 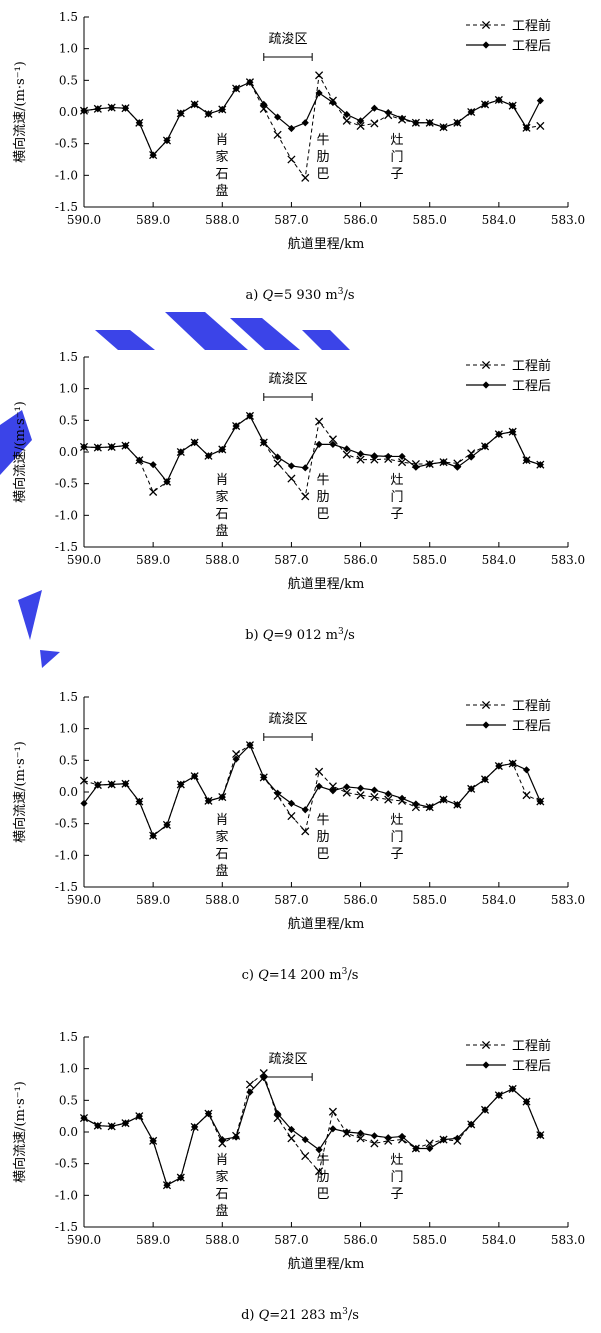 What do you see at coordinates (221, 1177) in the screenshot?
I see `place-label-1: 家` at bounding box center [221, 1177].